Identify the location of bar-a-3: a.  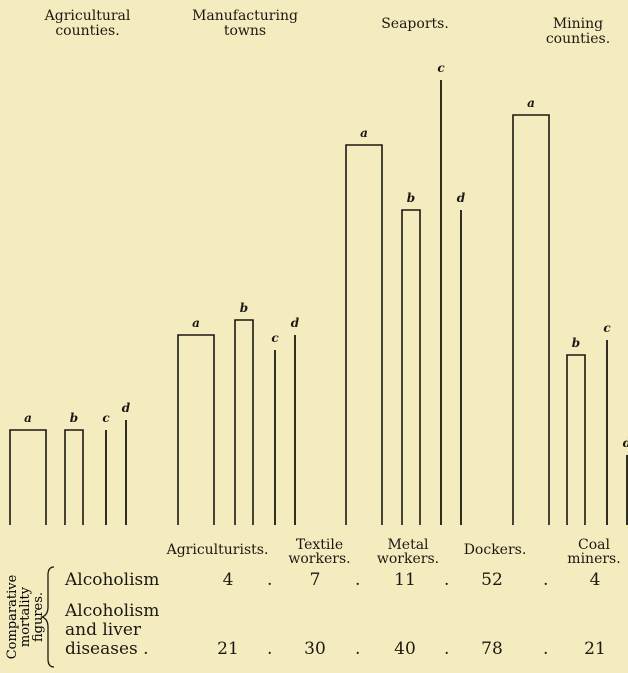
(531, 310).